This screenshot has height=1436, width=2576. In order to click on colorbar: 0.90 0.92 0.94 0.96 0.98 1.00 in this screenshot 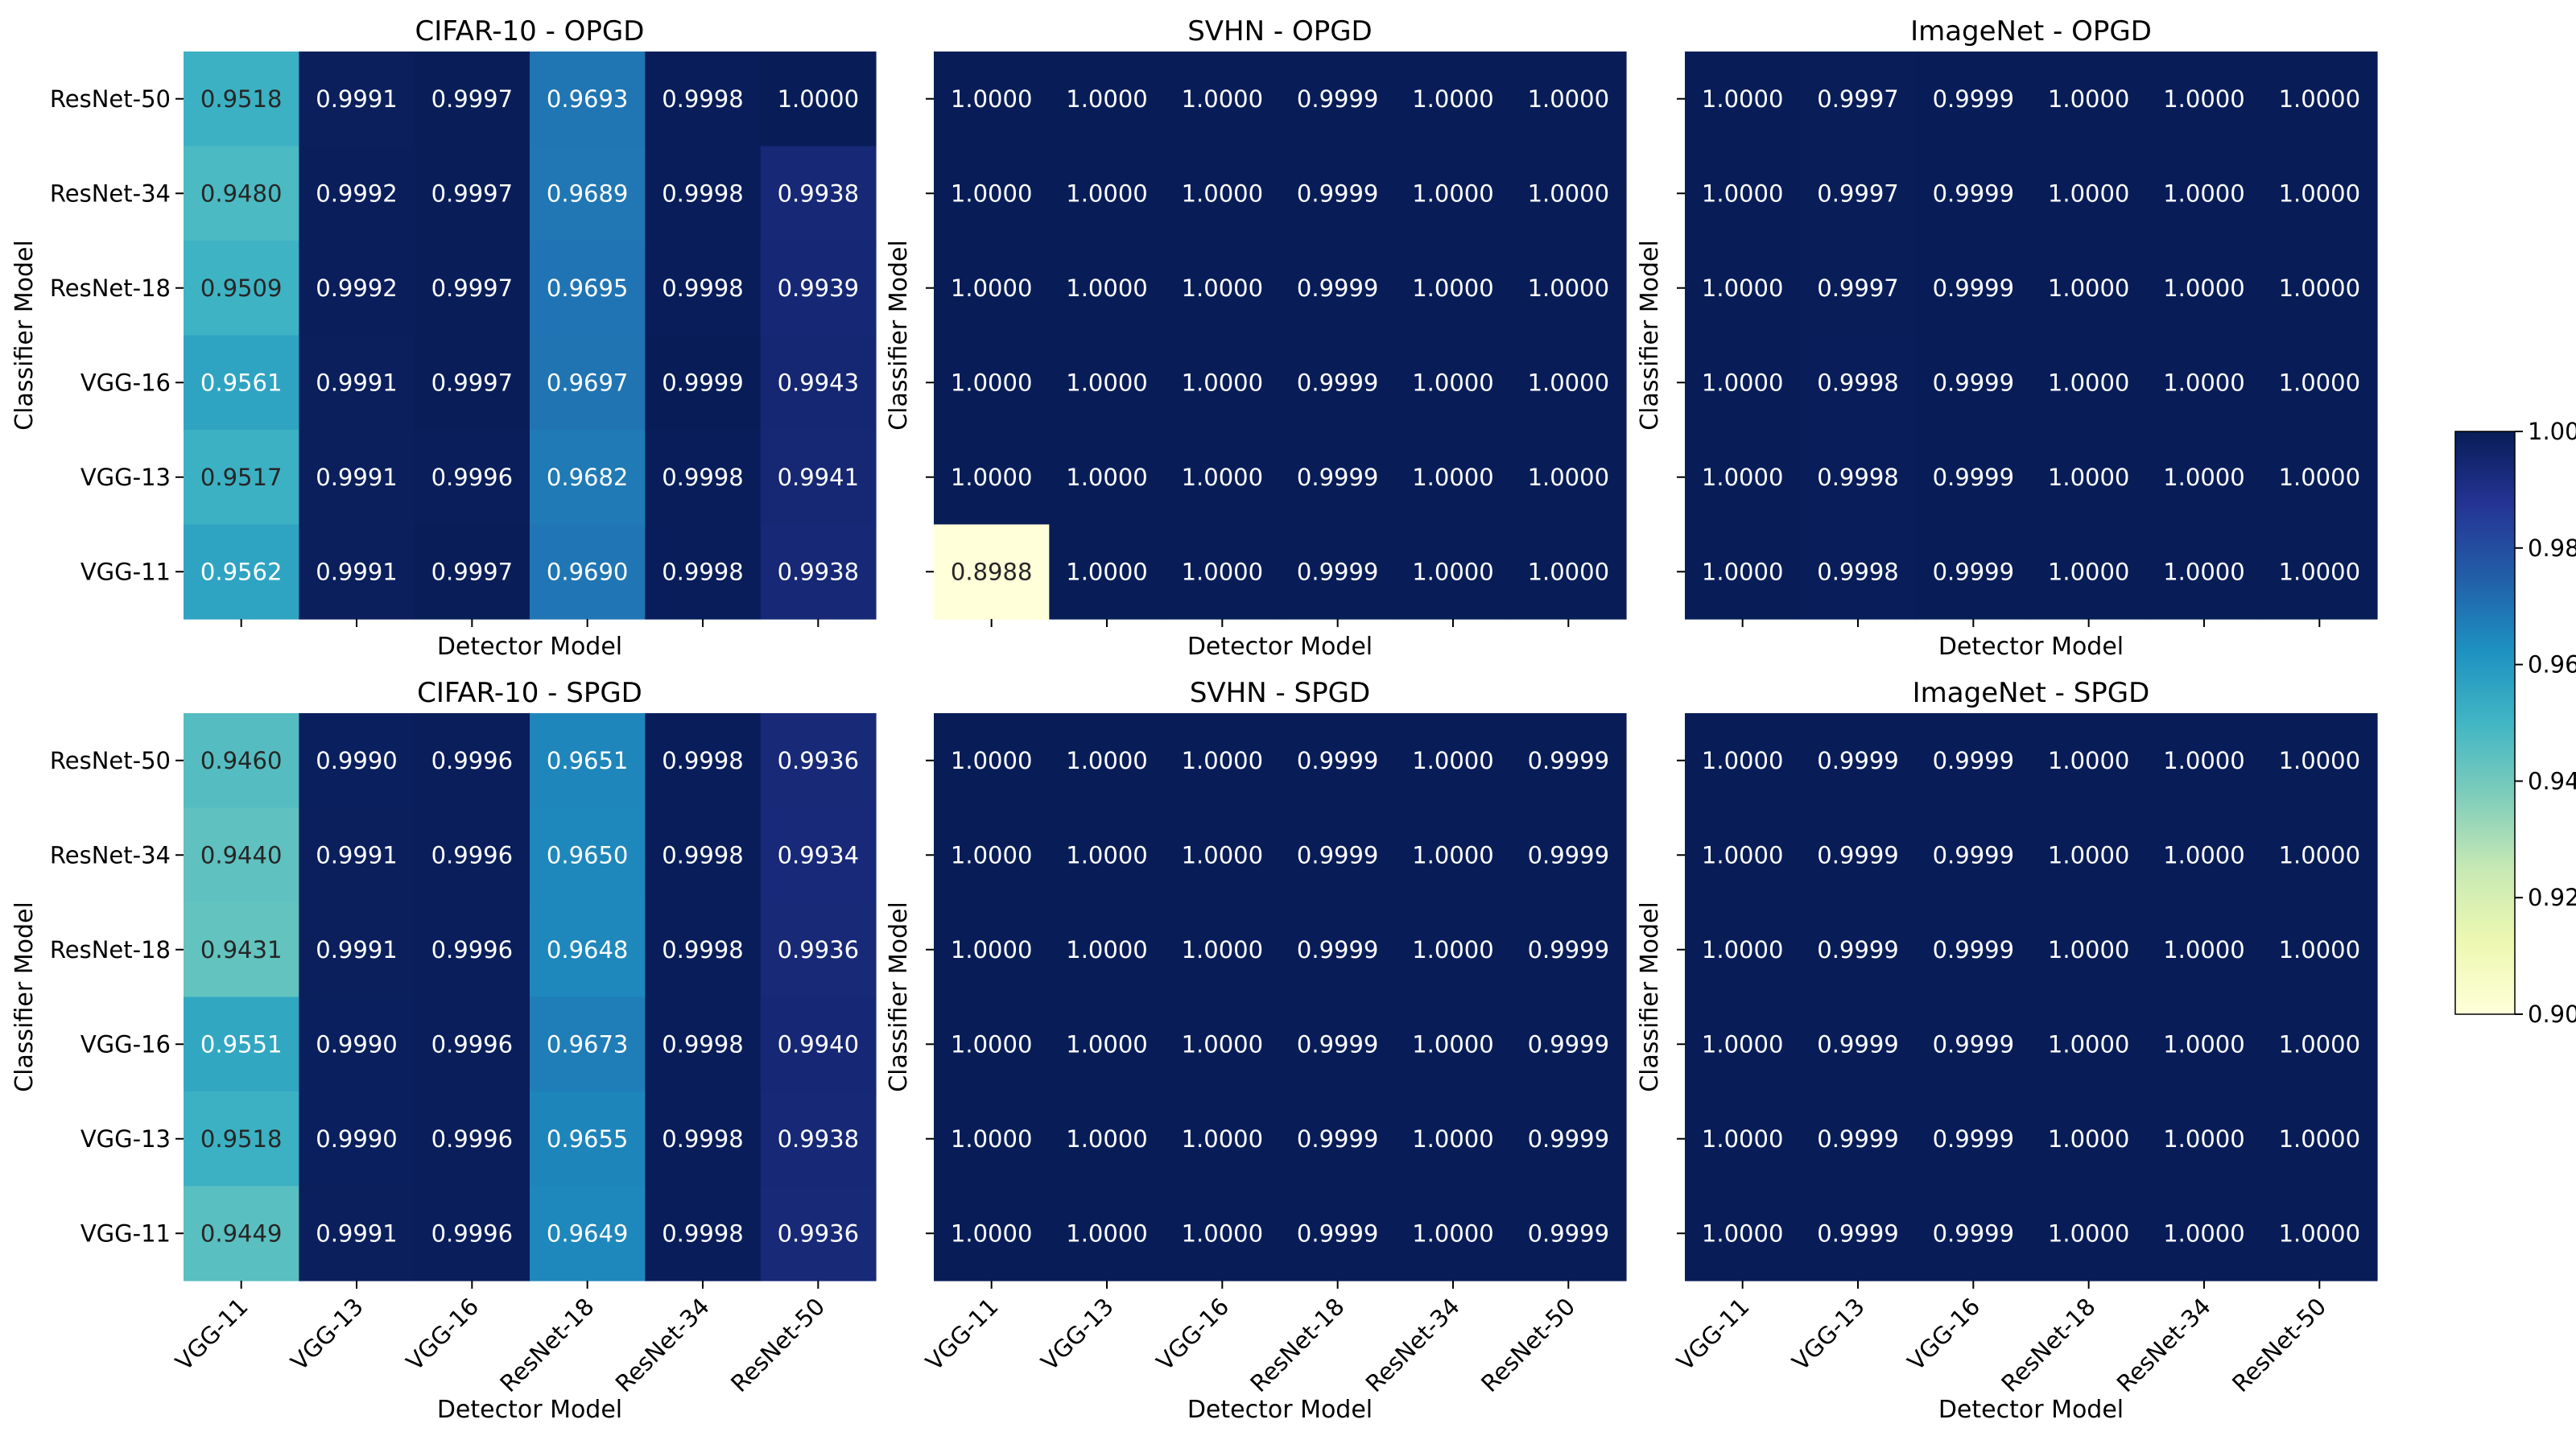, I will do `click(2515, 723)`.